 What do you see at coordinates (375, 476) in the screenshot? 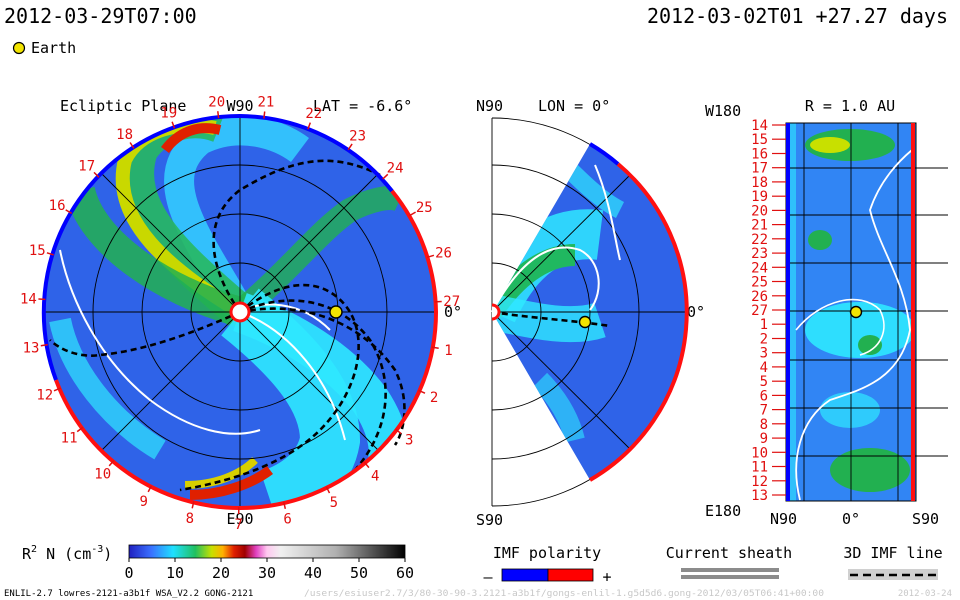
I see `ecliptic-ring-number: 4` at bounding box center [375, 476].